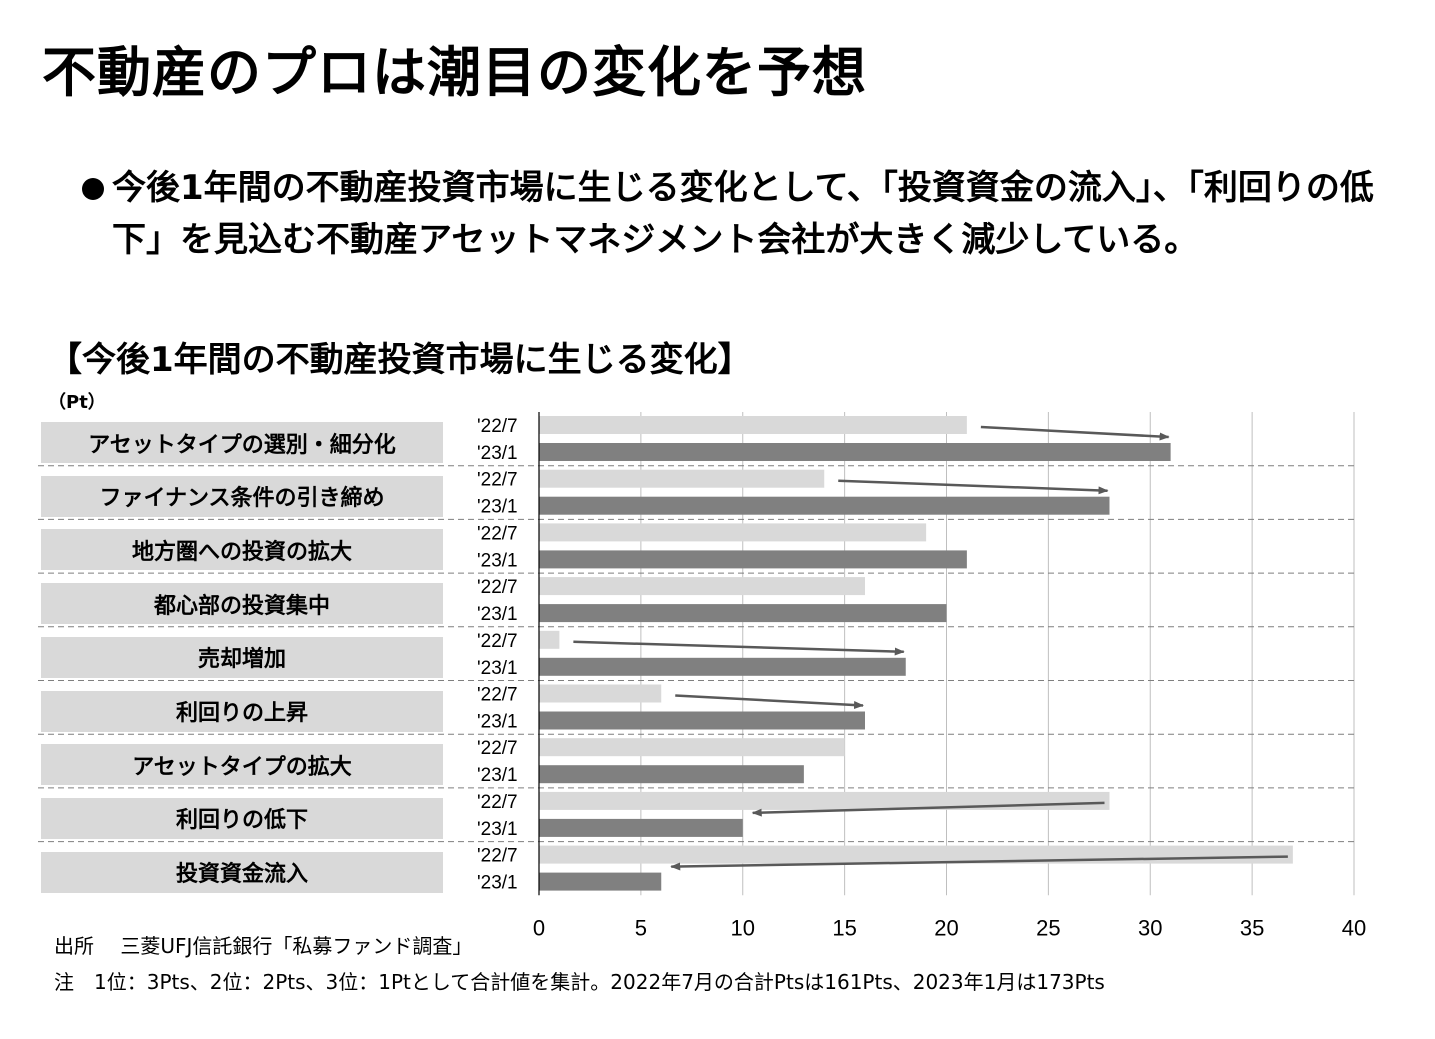 This screenshot has height=1039, width=1435. What do you see at coordinates (844, 927) in the screenshot?
I see `x-tick-label-3: 15` at bounding box center [844, 927].